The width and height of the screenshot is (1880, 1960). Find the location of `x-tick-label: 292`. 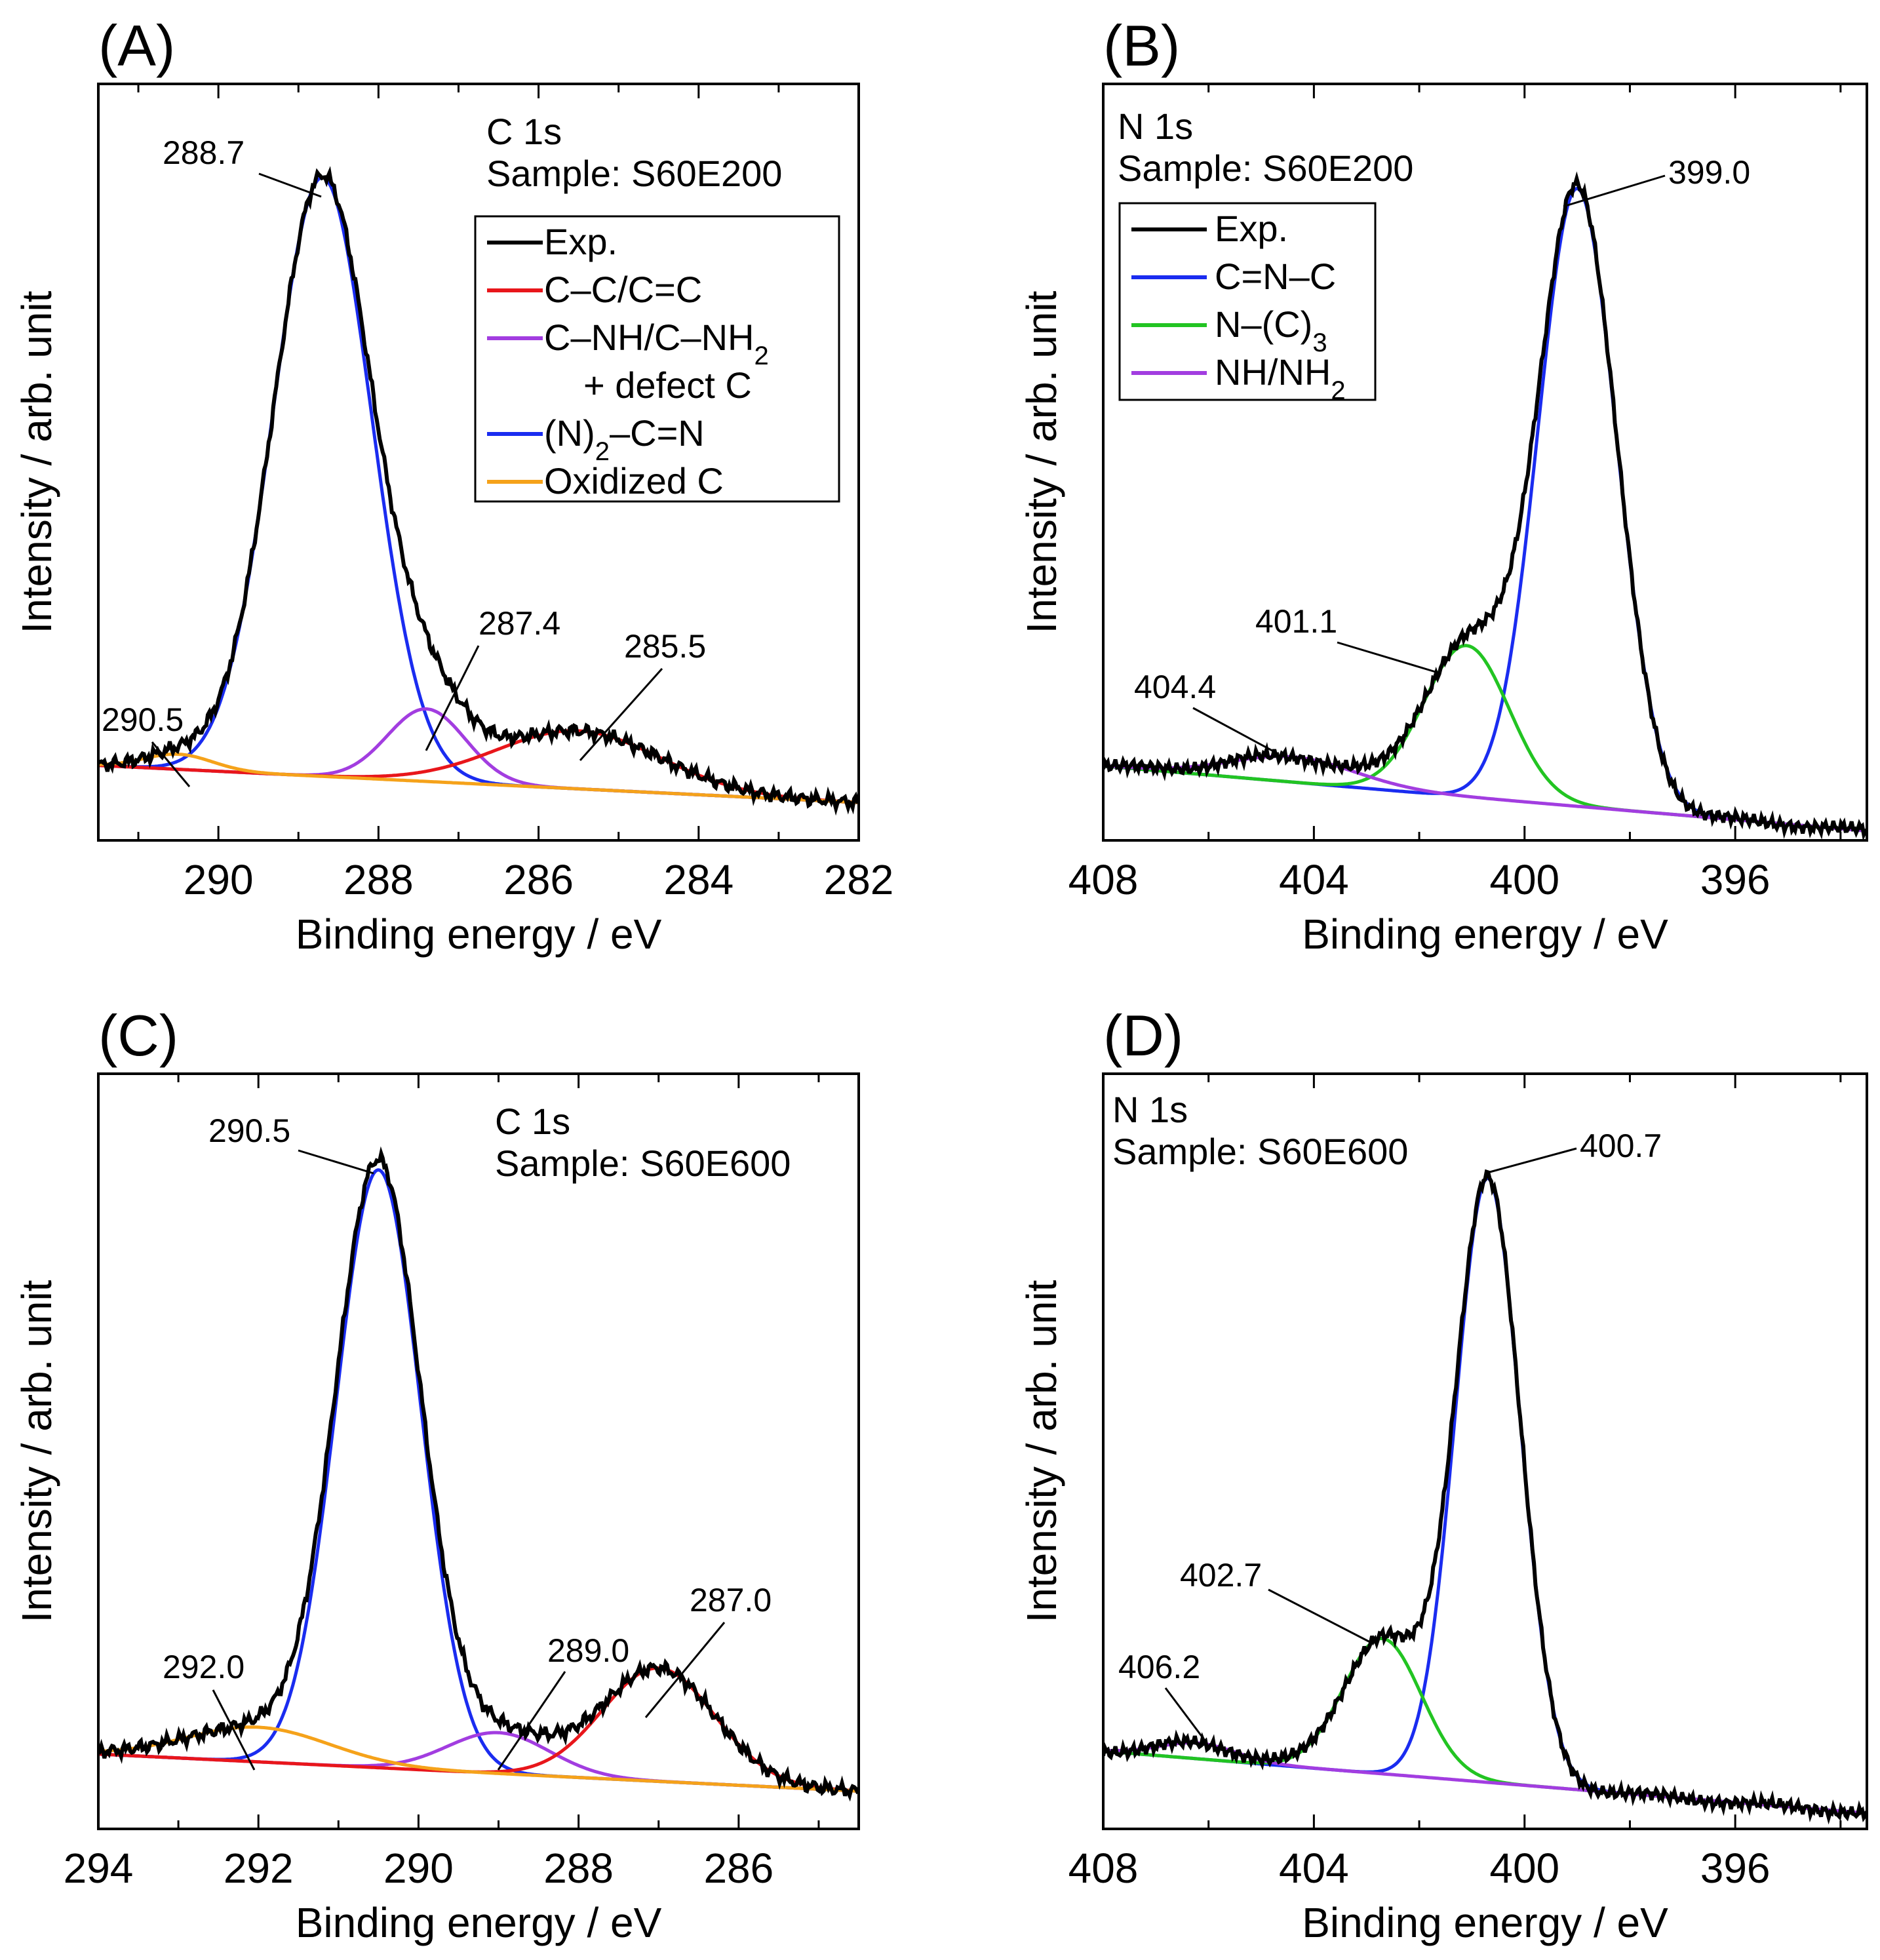

x-tick-label: 292 is located at coordinates (259, 1868).